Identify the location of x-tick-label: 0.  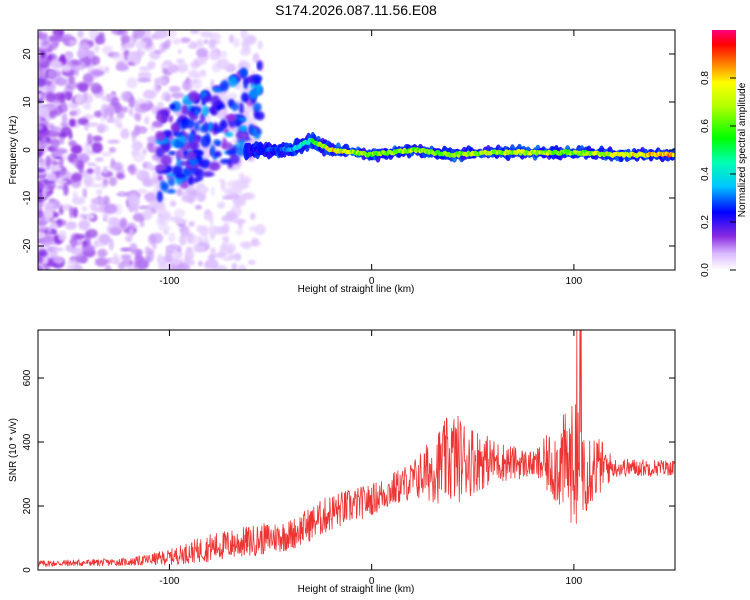
(372, 281).